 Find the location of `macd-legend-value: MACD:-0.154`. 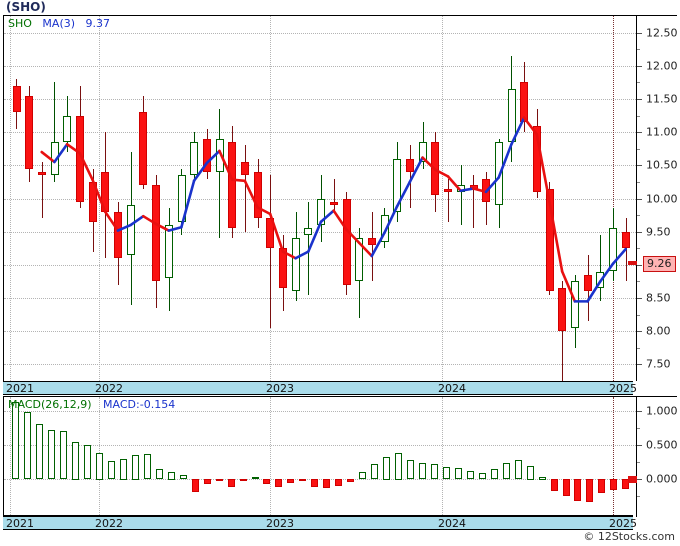

macd-legend-value: MACD:-0.154 is located at coordinates (139, 404).